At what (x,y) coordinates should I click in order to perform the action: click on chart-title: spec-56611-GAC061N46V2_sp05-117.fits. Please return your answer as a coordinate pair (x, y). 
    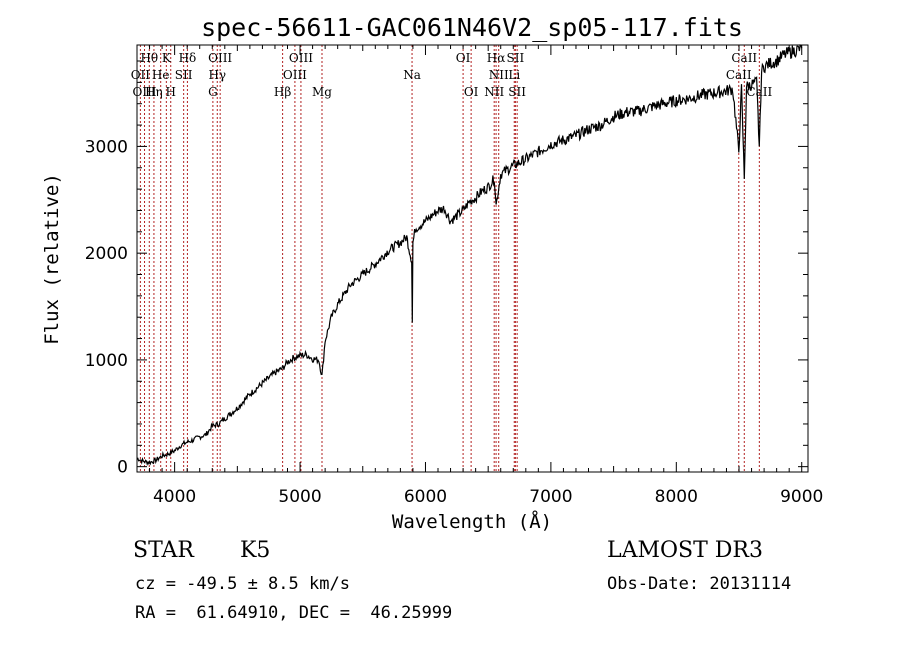
    Looking at the image, I should click on (472, 27).